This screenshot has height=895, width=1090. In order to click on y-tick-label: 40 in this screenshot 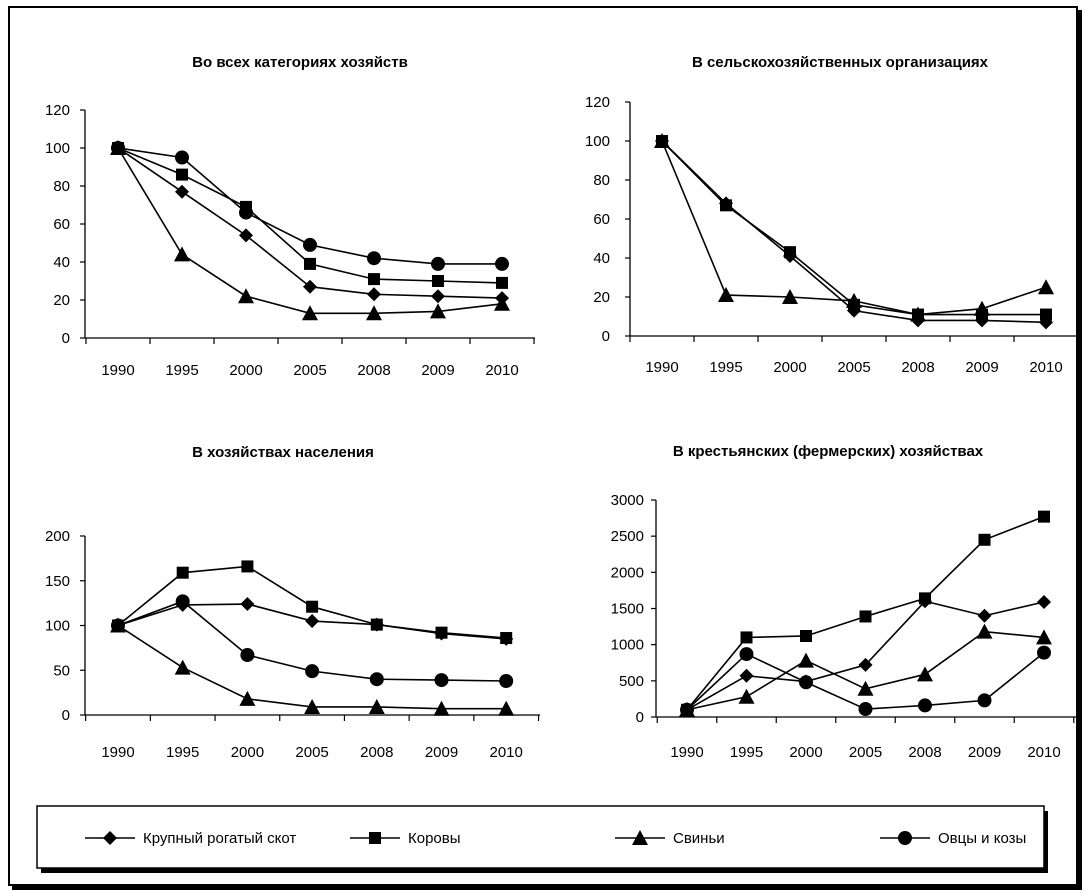, I will do `click(61, 262)`.